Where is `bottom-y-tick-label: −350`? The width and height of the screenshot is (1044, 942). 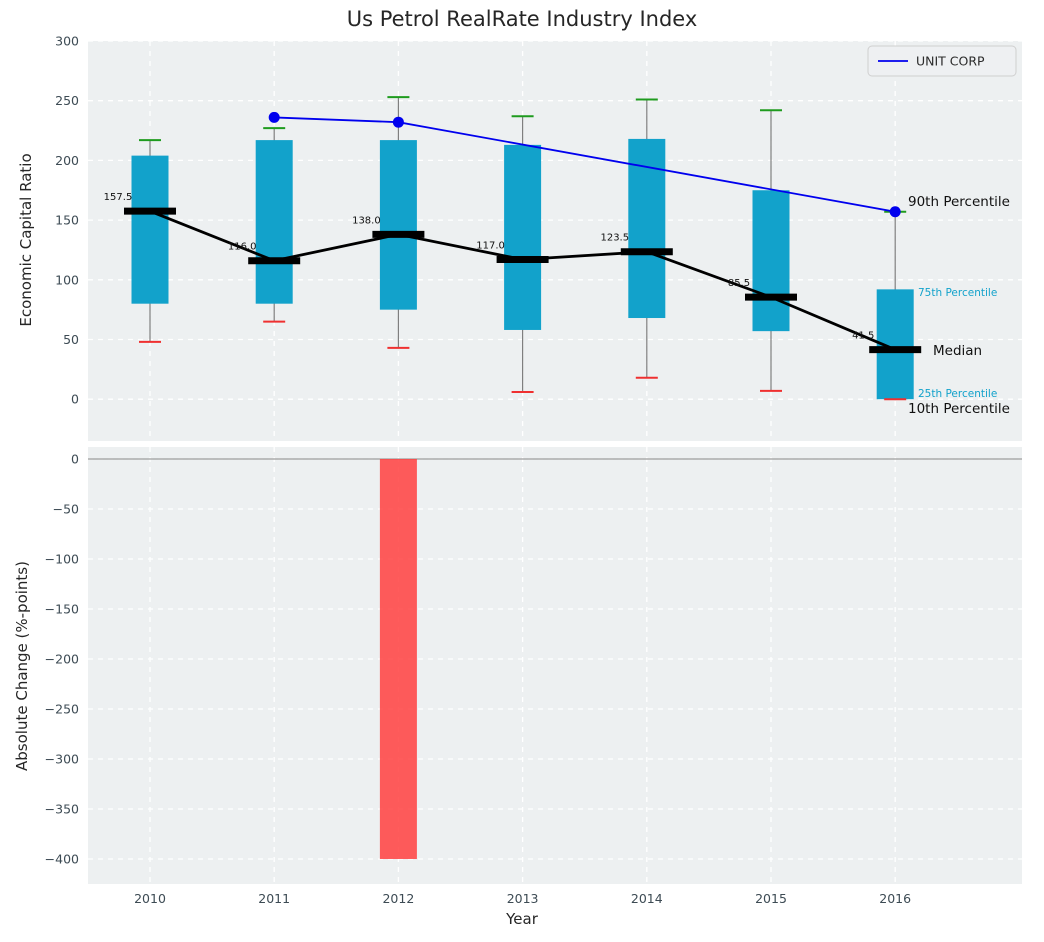 bottom-y-tick-label: −350 is located at coordinates (62, 809).